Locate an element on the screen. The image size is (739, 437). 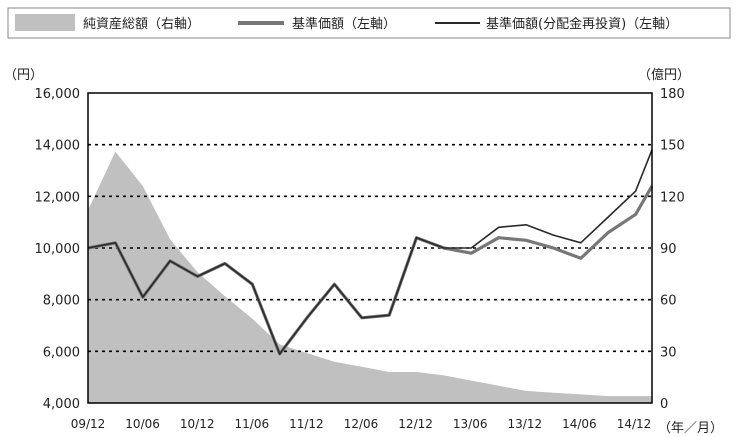
x-axis-tick-label: 14/12 is located at coordinates (634, 424).